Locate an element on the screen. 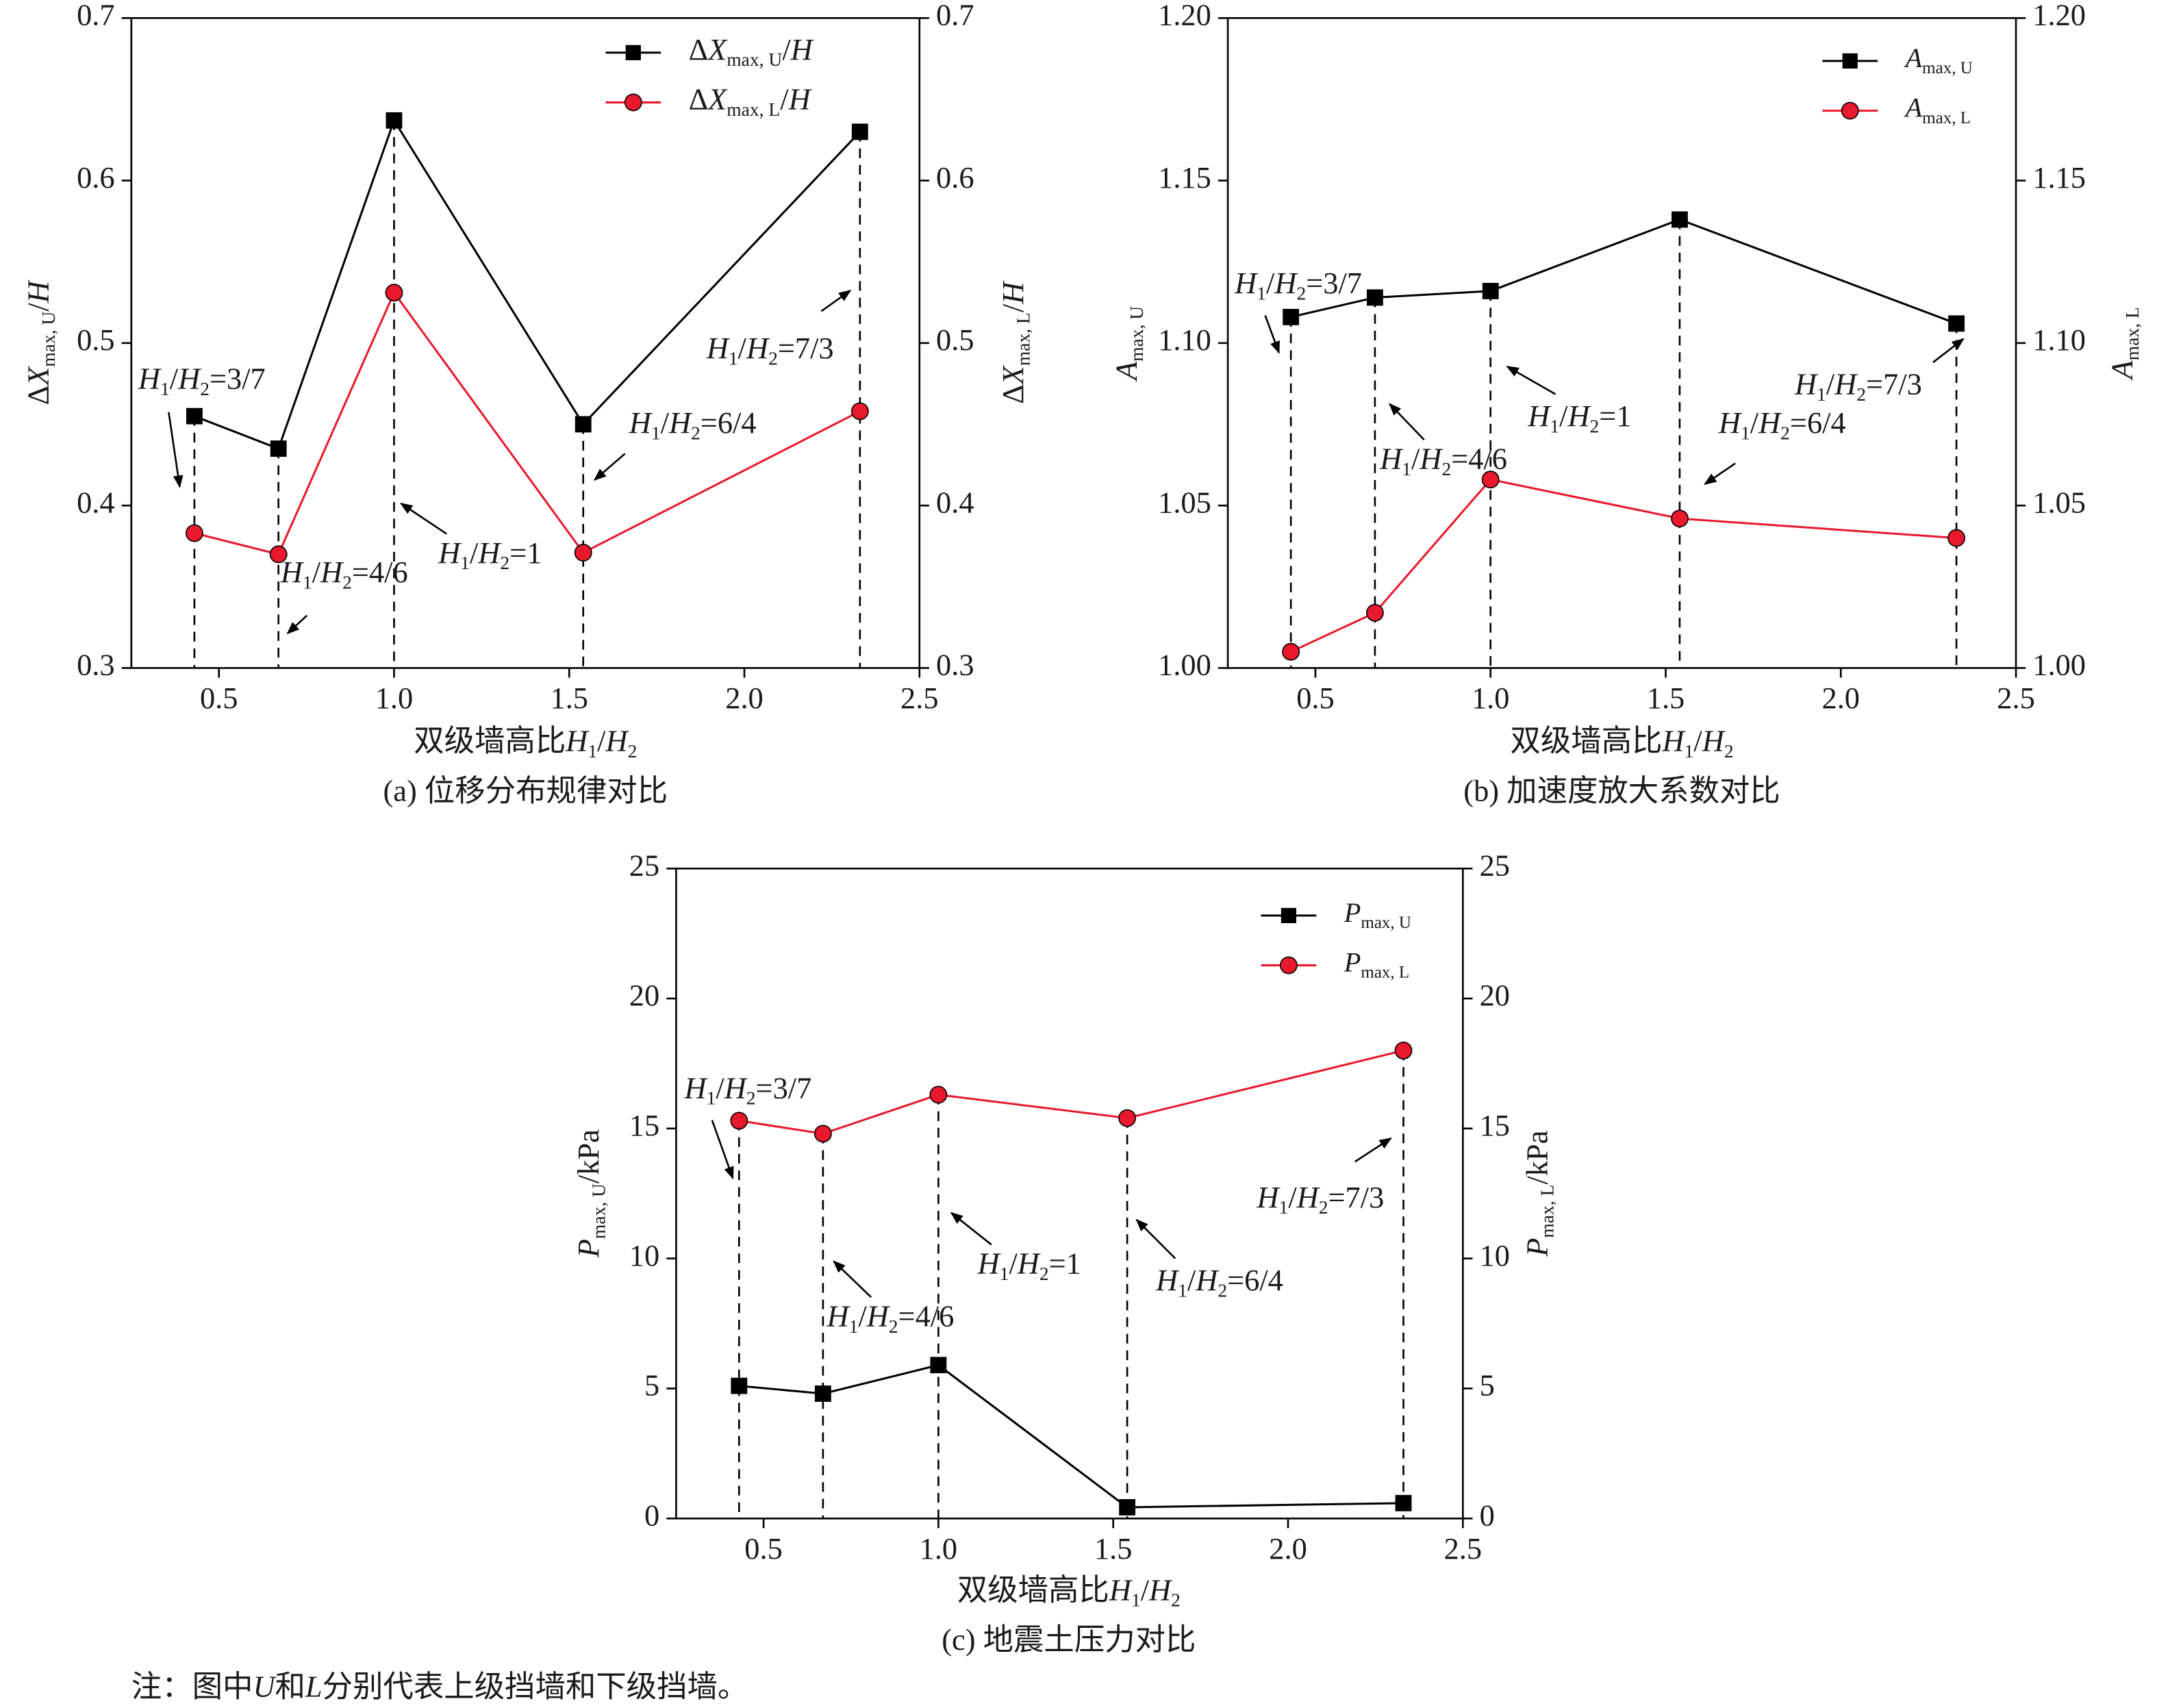  legend-label-part: P is located at coordinates (1352, 962).